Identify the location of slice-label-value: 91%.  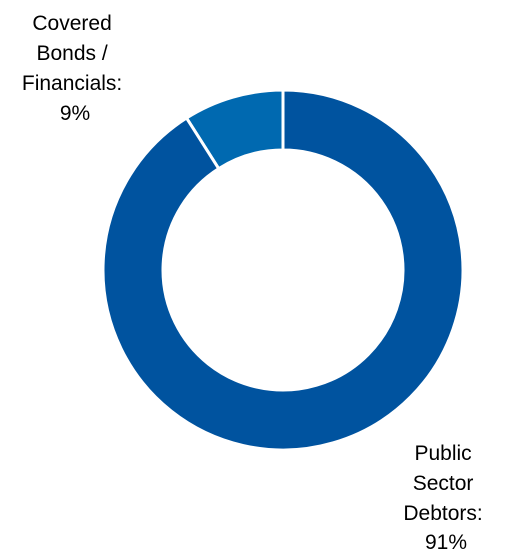
(446, 542).